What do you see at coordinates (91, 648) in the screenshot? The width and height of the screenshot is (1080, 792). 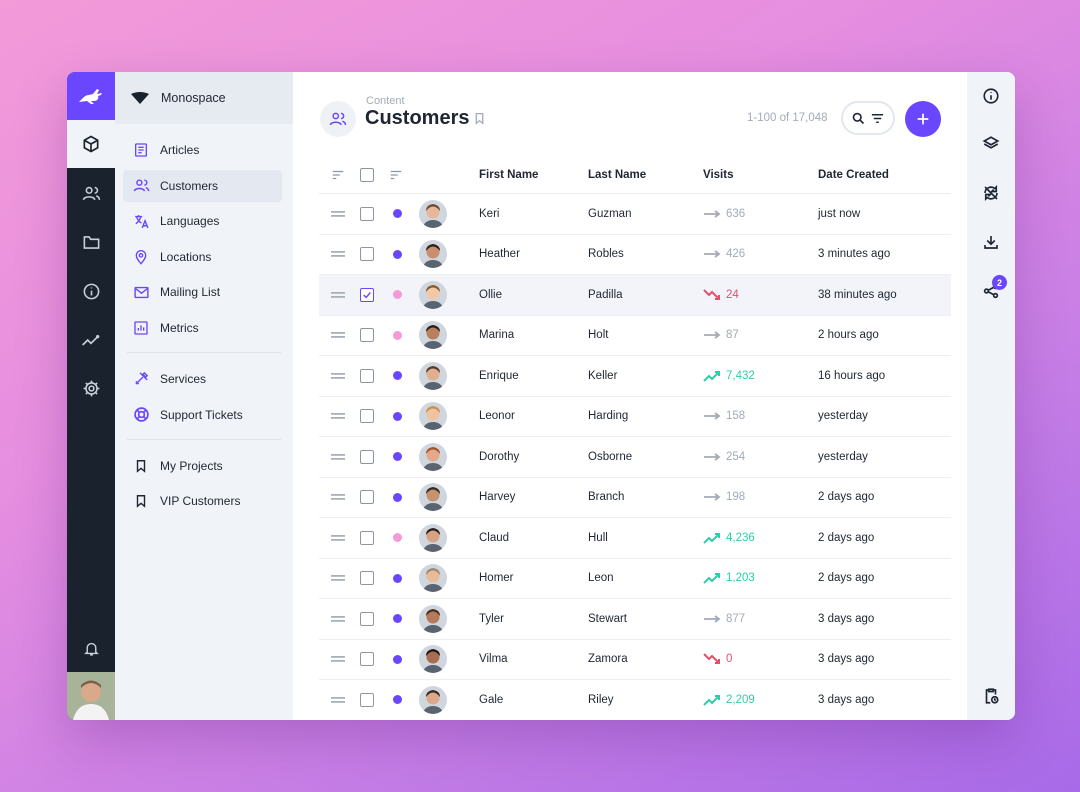 I see `notifications-bell-icon` at bounding box center [91, 648].